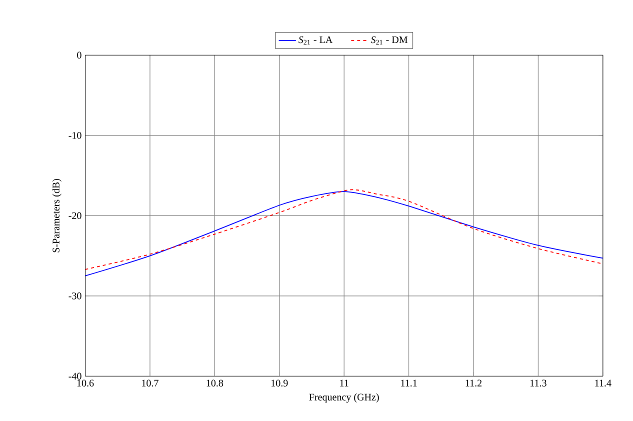 The width and height of the screenshot is (633, 421). What do you see at coordinates (474, 383) in the screenshot?
I see `x-tick-label: 11.2` at bounding box center [474, 383].